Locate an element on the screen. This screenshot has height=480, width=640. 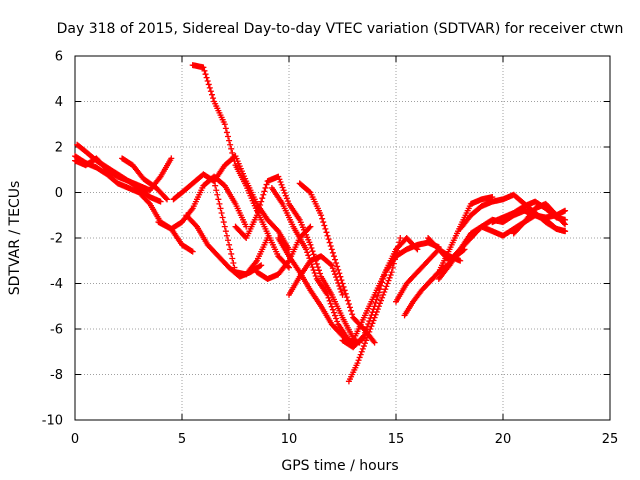
x-tick-label: 25 is located at coordinates (610, 439).